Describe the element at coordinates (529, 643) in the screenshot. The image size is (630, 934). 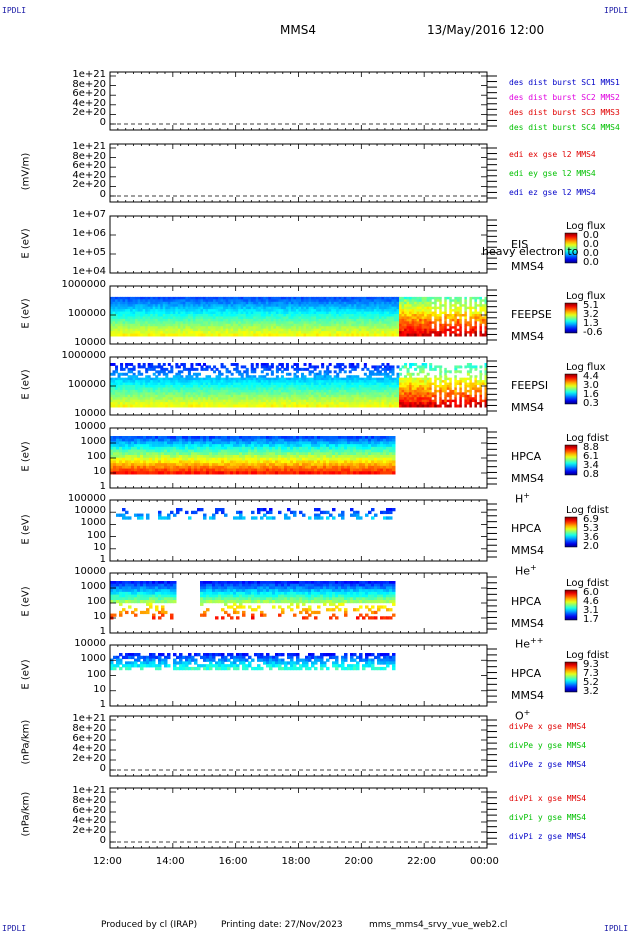
I see `species-label: He++` at that location.